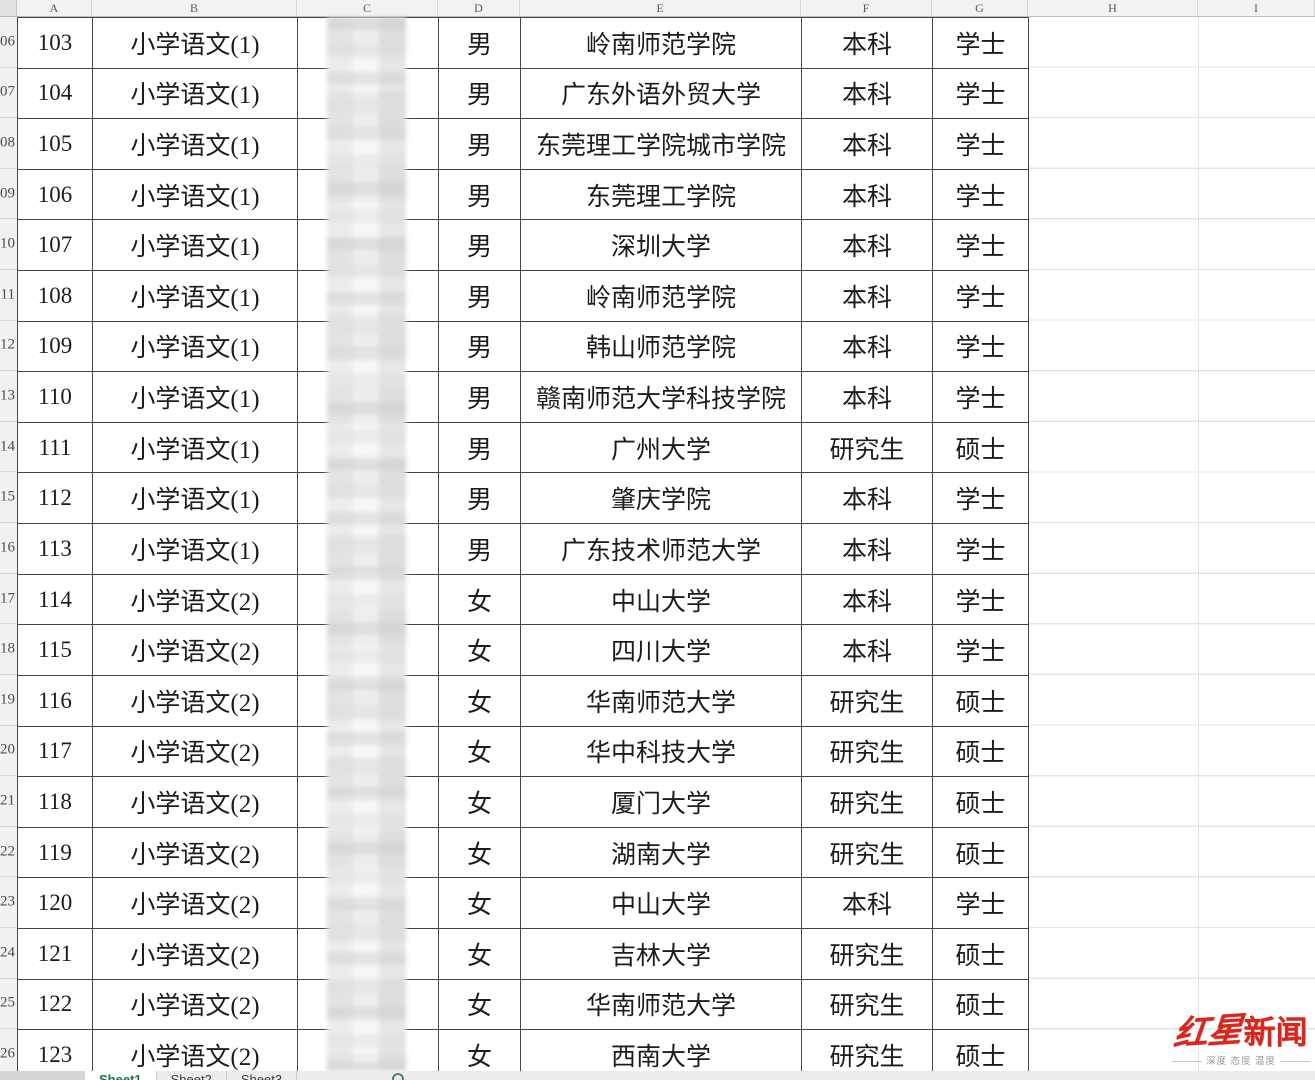  What do you see at coordinates (55, 549) in the screenshot?
I see `cell-a: 113` at bounding box center [55, 549].